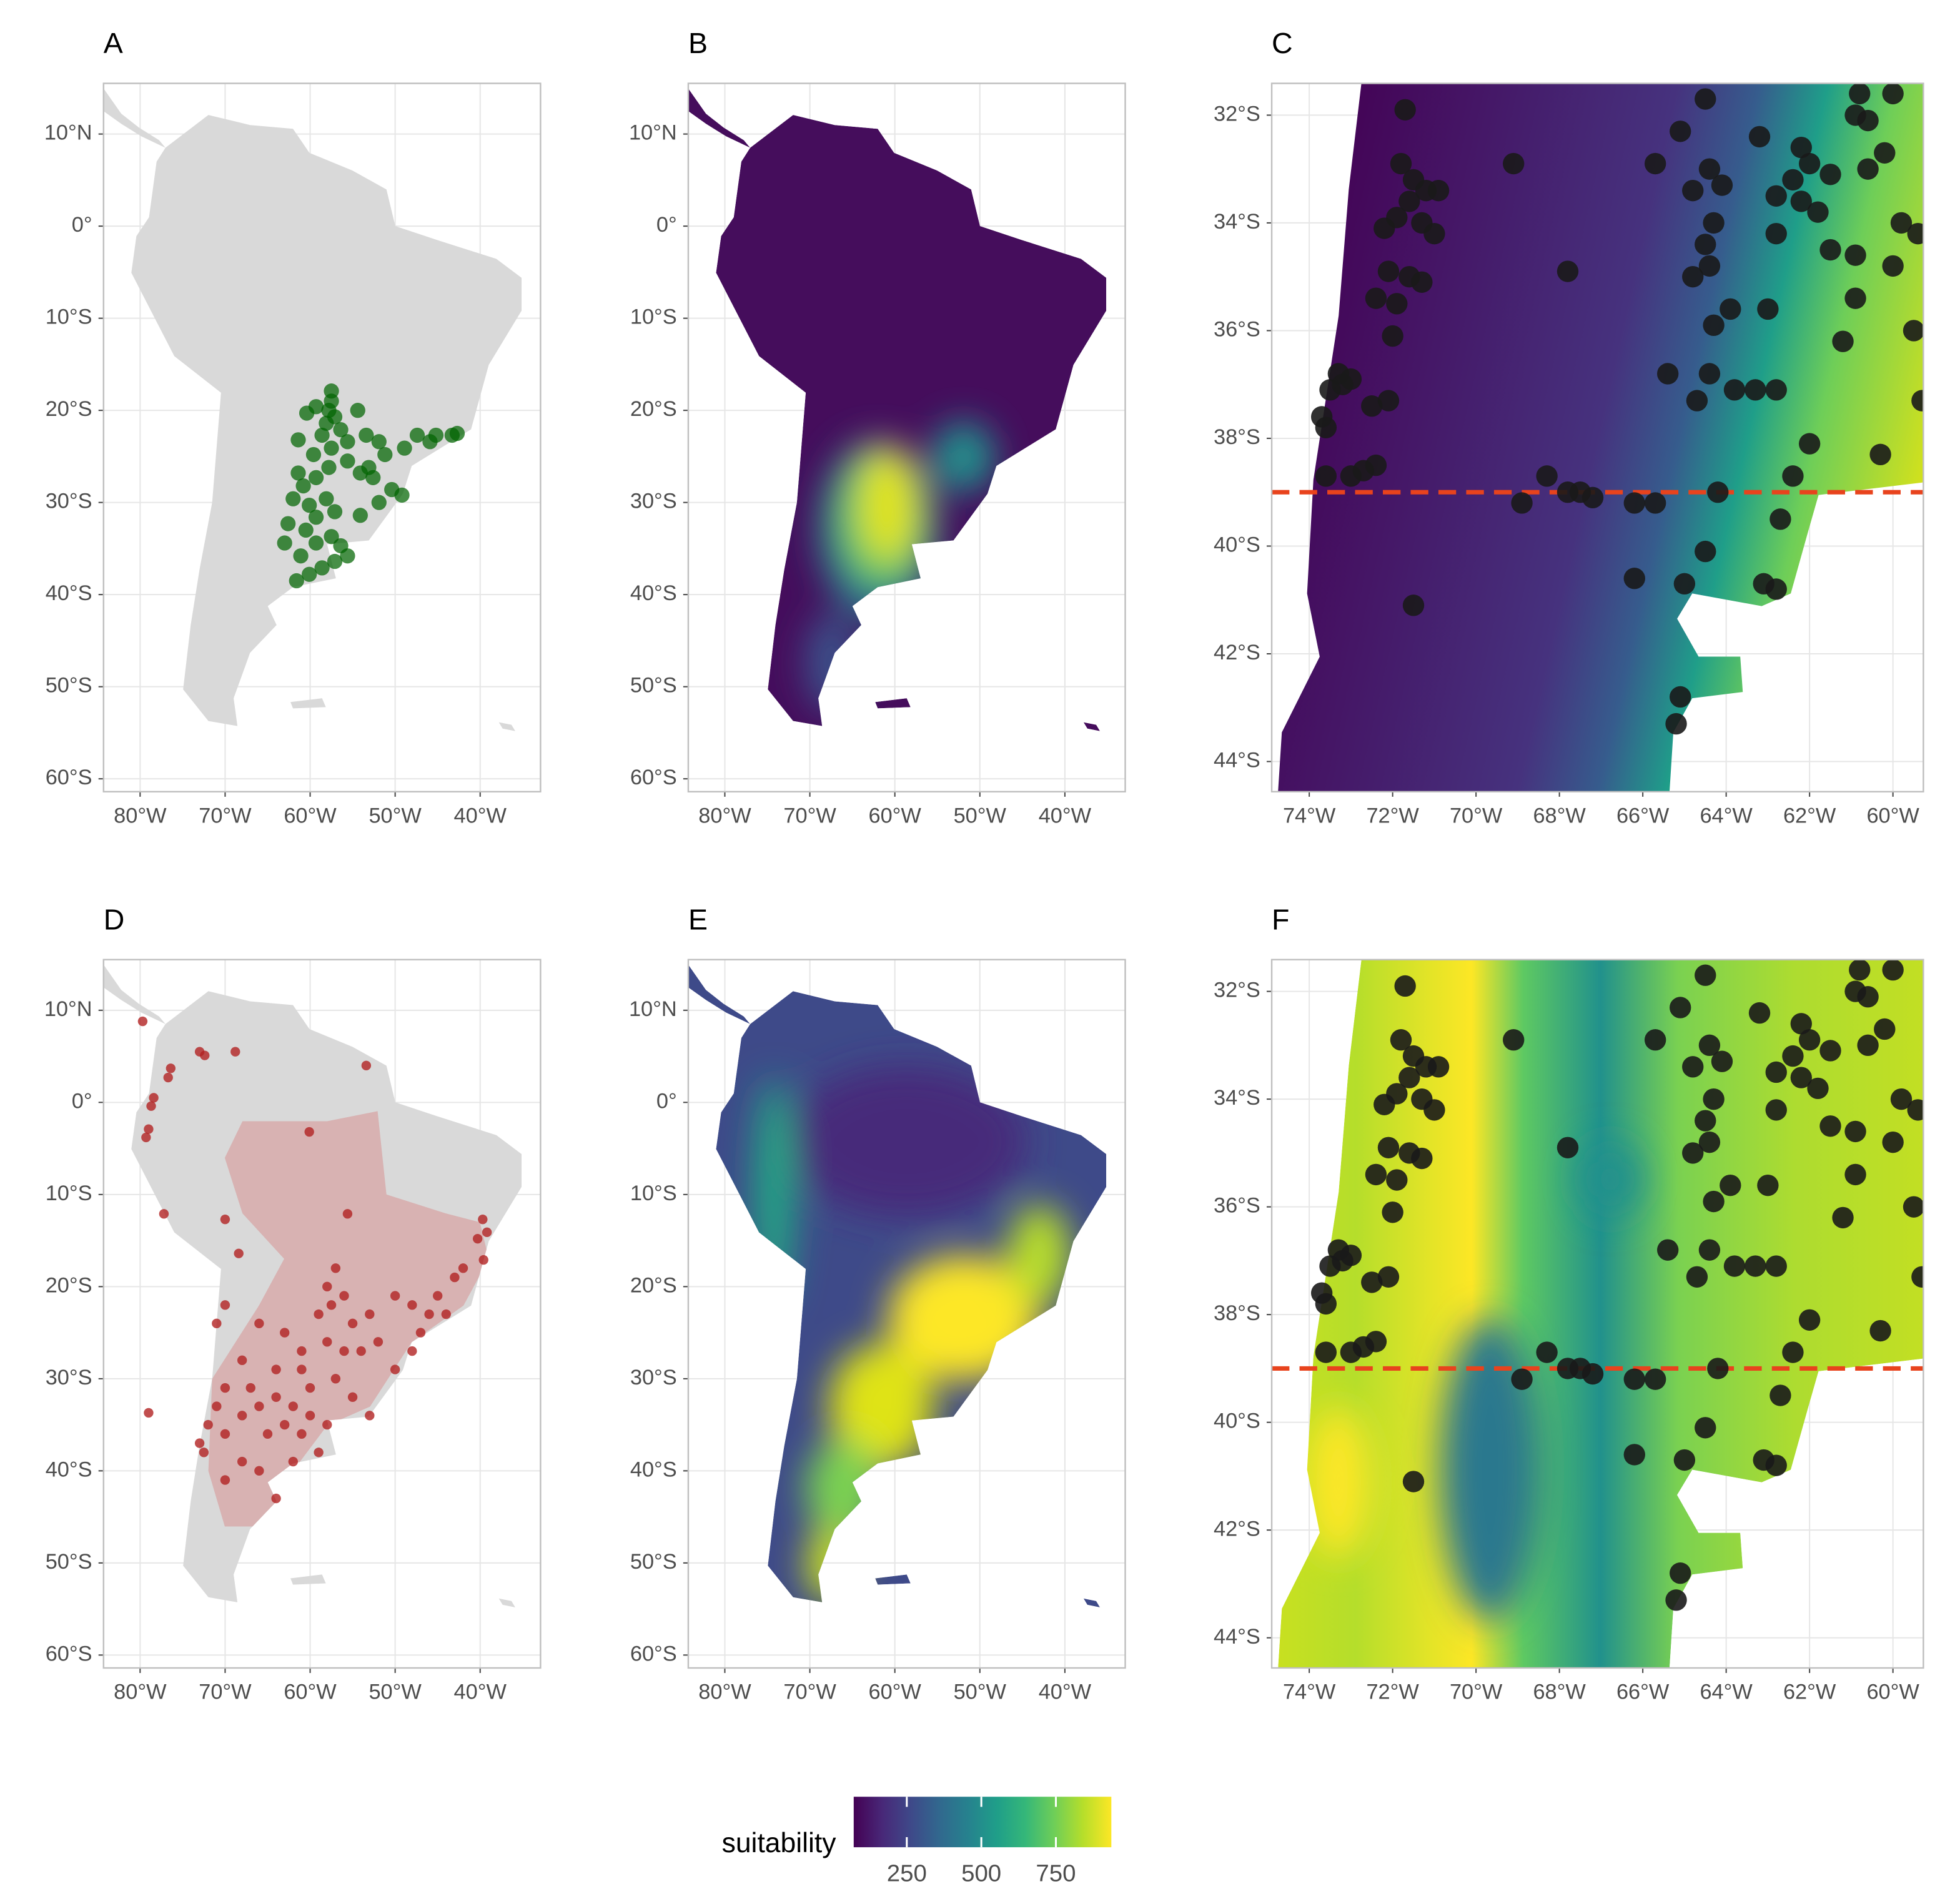 This screenshot has height=1894, width=1960. I want to click on x-tick-label: 68°W, so click(1560, 1692).